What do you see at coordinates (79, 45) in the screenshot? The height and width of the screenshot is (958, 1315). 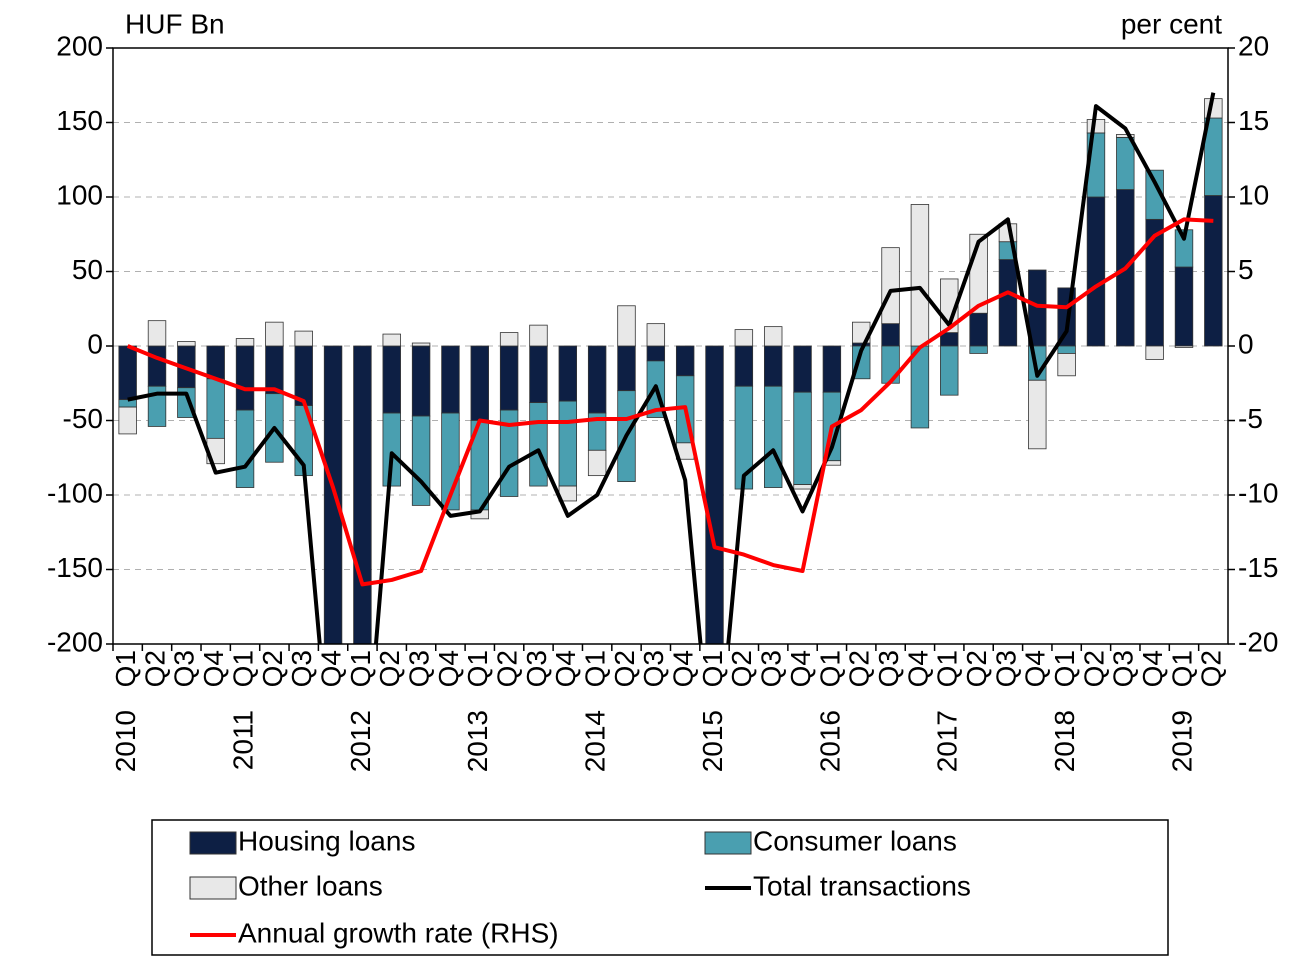 I see `y-tick-label: 200` at bounding box center [79, 45].